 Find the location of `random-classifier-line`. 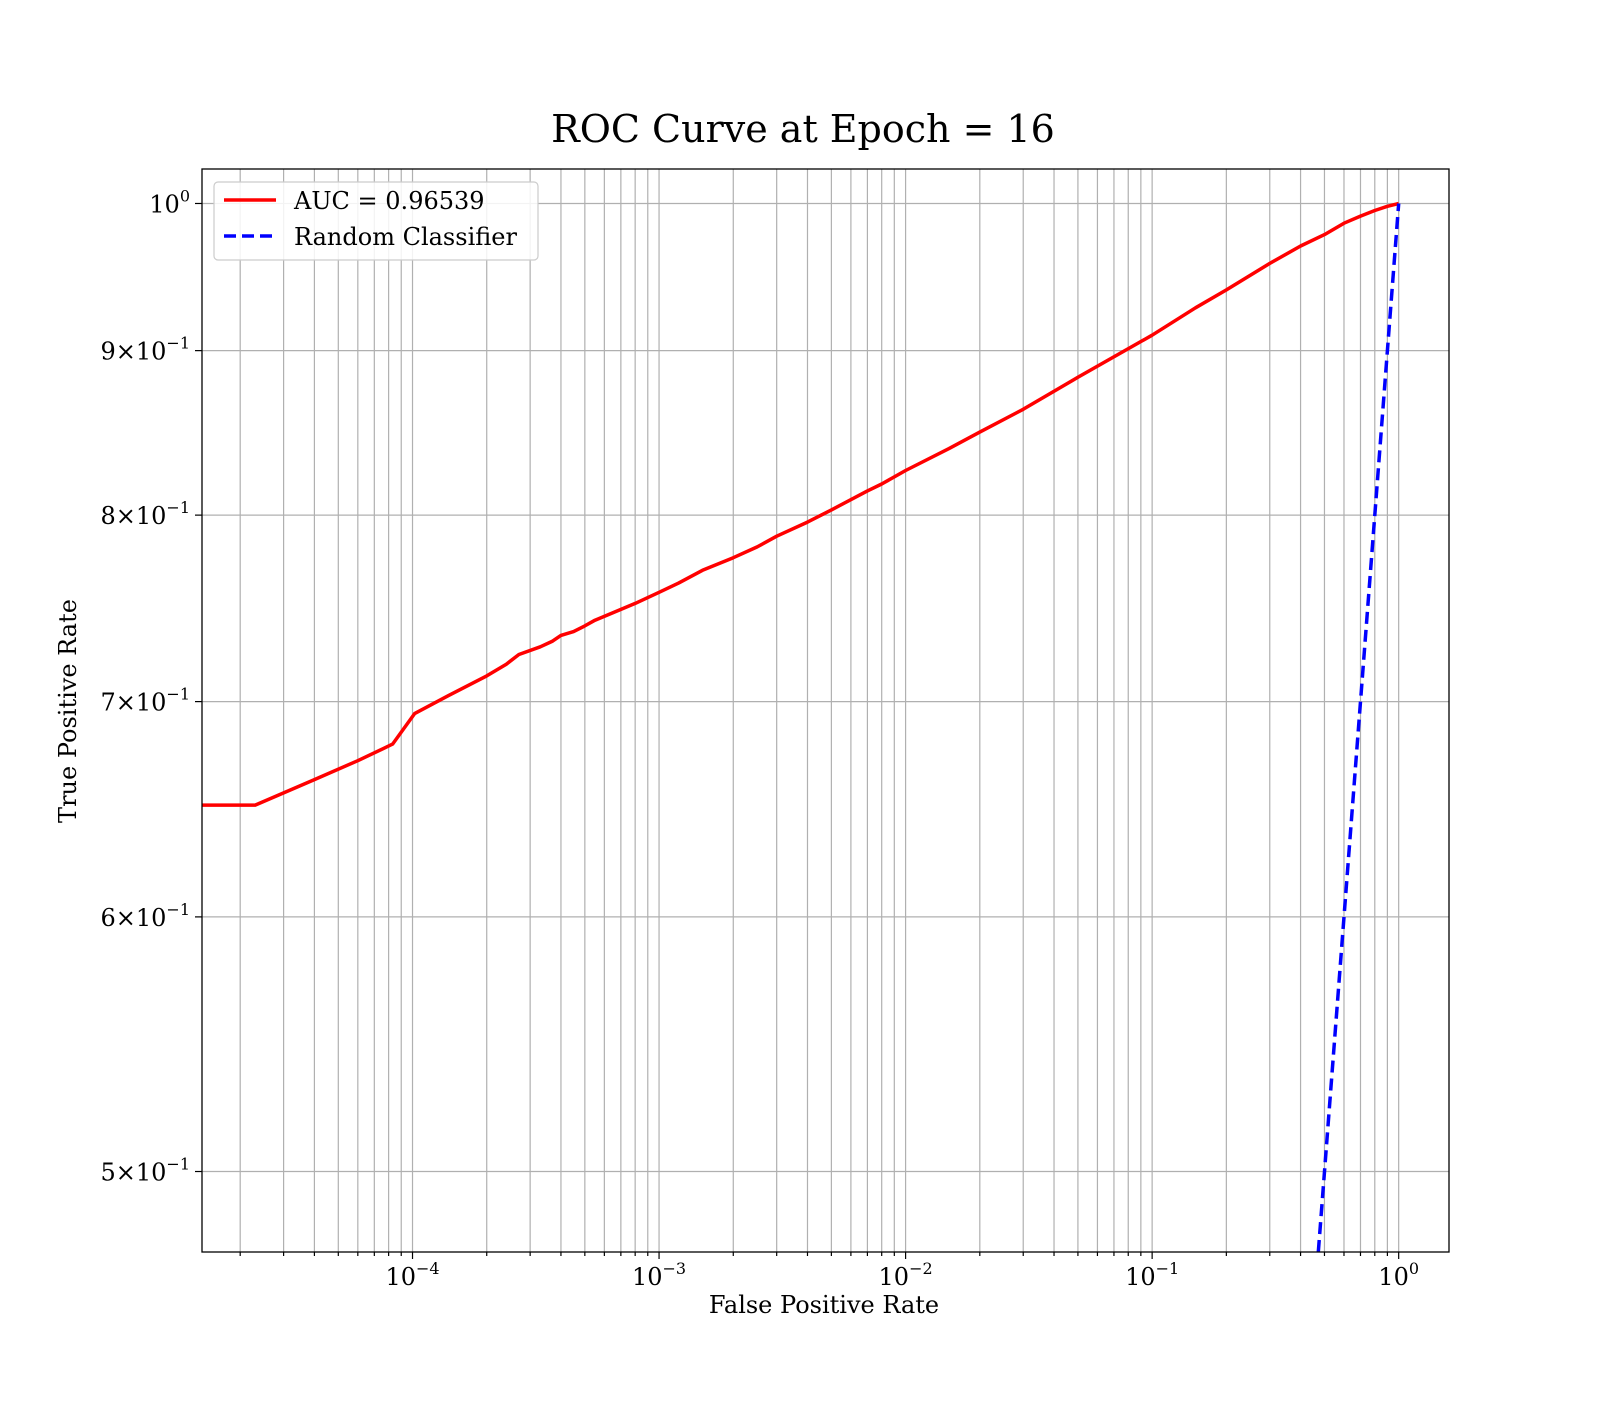

random-classifier-line is located at coordinates (1358, 728).